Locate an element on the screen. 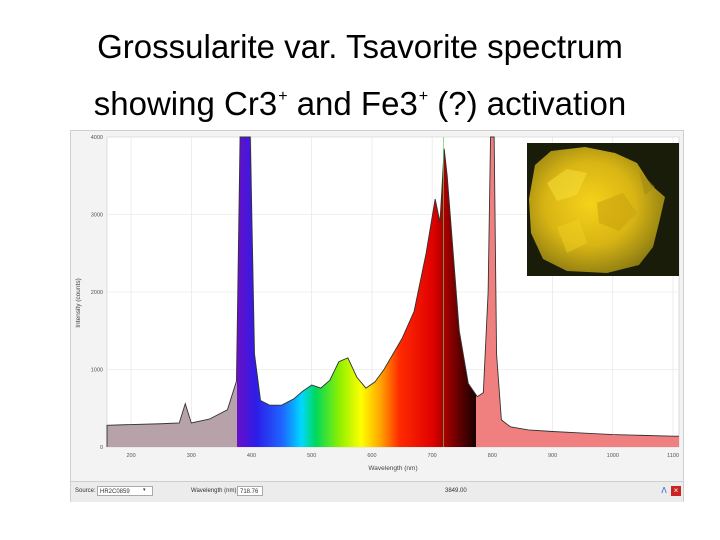 The width and height of the screenshot is (720, 540). y-axis-label: Intensity (counts) is located at coordinates (78, 303).